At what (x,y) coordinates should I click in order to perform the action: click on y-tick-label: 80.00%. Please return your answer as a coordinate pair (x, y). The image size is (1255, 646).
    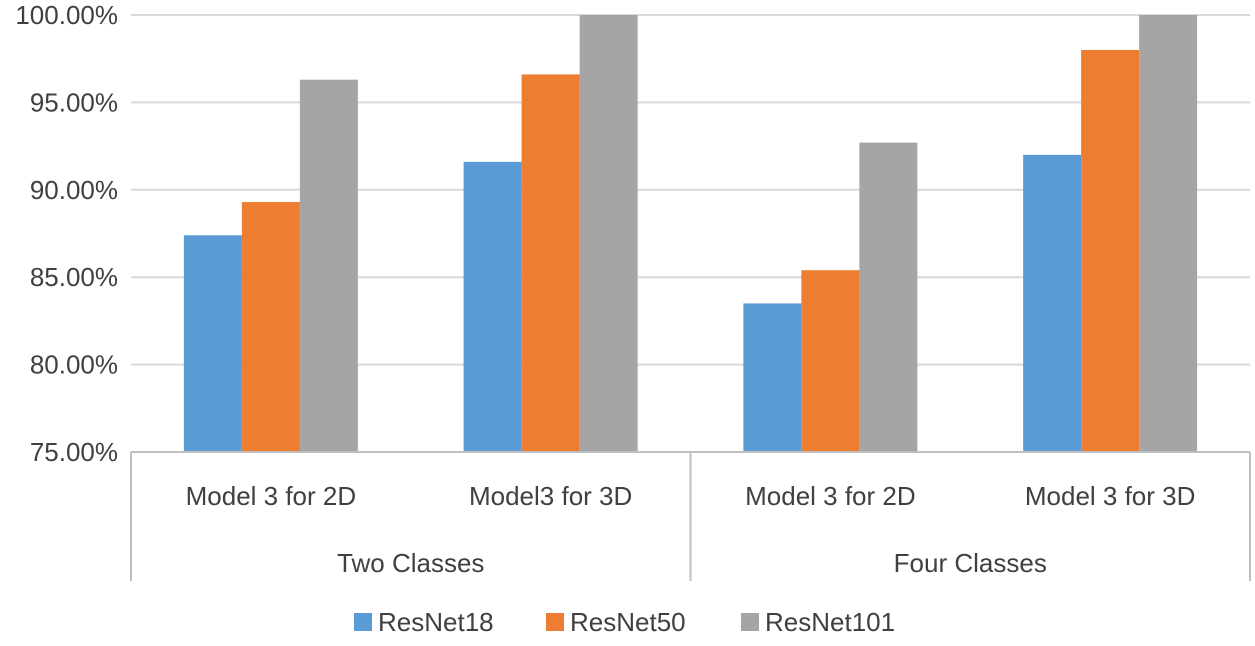
    Looking at the image, I should click on (74, 365).